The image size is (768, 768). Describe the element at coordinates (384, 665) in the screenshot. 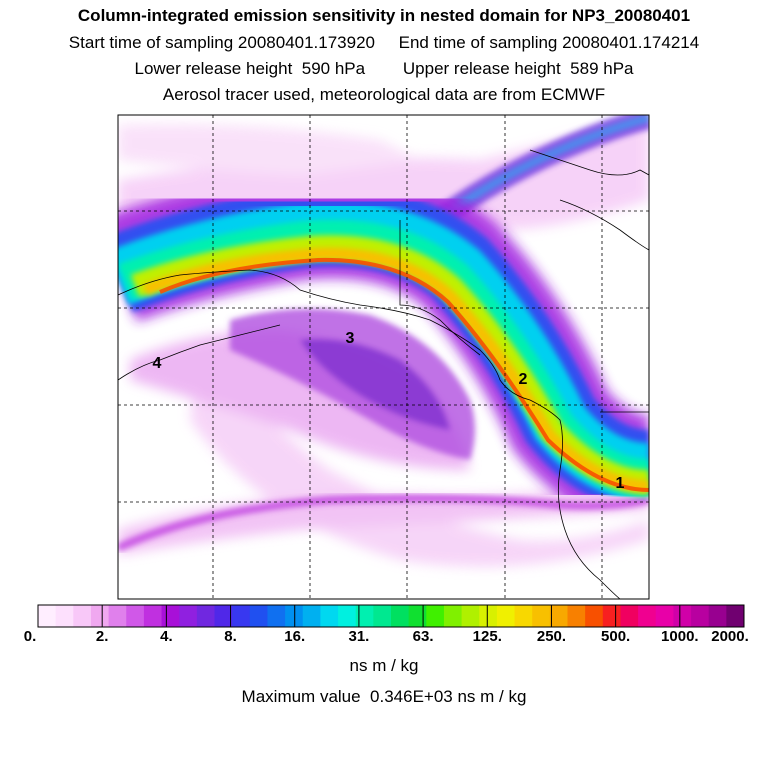

I see `colorbar-units: ns m / kg` at that location.